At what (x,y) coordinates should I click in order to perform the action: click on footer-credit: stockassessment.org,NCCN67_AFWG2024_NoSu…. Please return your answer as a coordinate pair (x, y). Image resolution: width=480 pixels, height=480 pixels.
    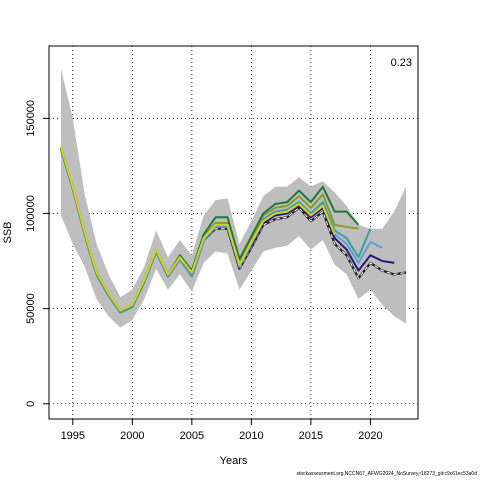
    Looking at the image, I should click on (386, 474).